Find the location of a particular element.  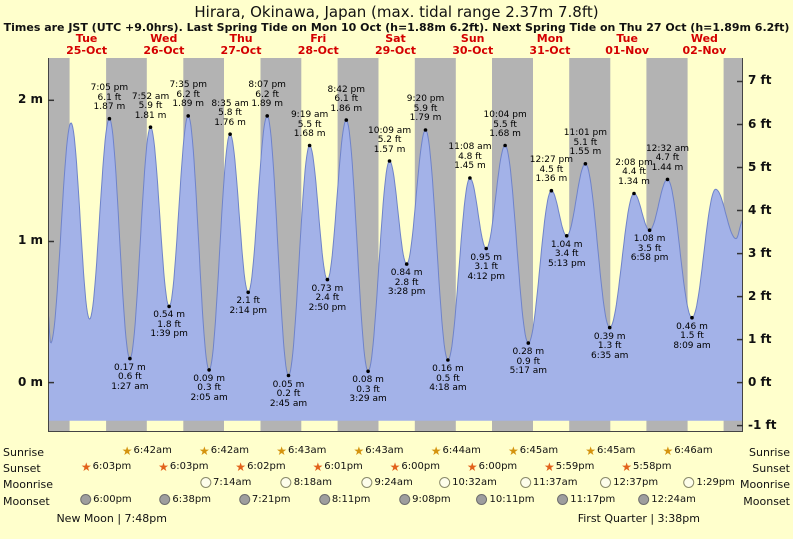

day-label-31-Oct: Mon 31-Oct is located at coordinates (550, 44).